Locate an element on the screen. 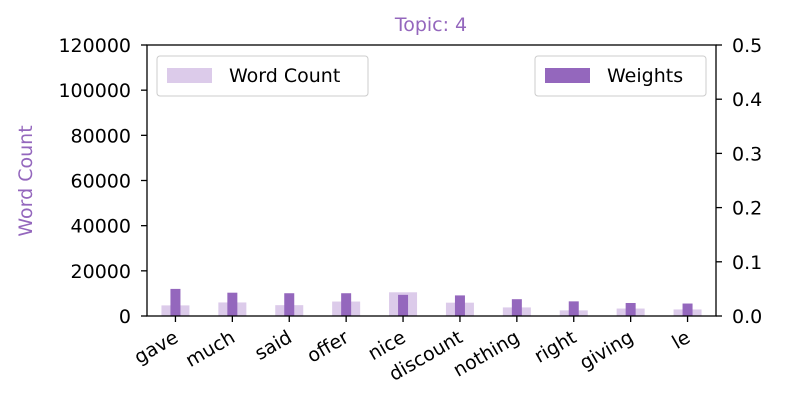  left-tick-label: 0 is located at coordinates (125, 317).